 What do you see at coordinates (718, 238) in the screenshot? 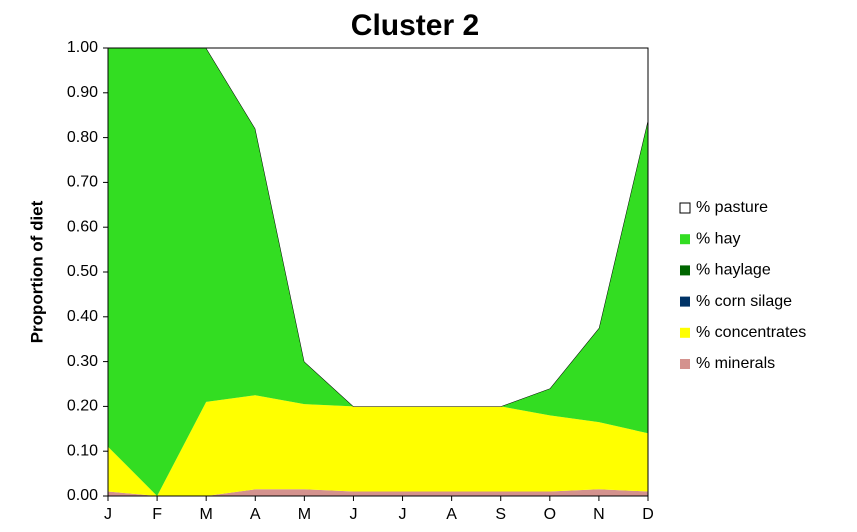
I see `legend-label: % hay` at bounding box center [718, 238].